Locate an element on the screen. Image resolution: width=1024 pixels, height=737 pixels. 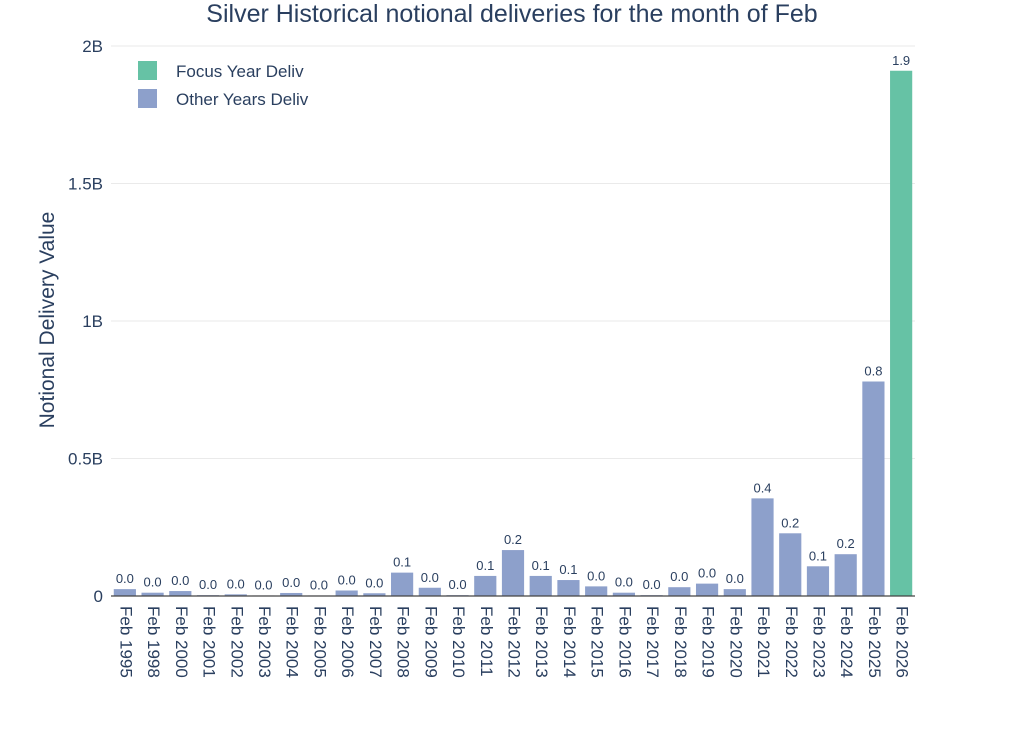
x-tick-label: Feb 2010 is located at coordinates (458, 642).